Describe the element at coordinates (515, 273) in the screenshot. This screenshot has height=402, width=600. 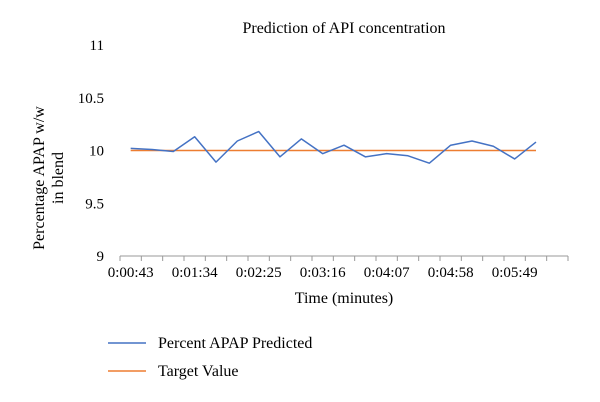
I see `x-tick-label: 0:05:49` at that location.